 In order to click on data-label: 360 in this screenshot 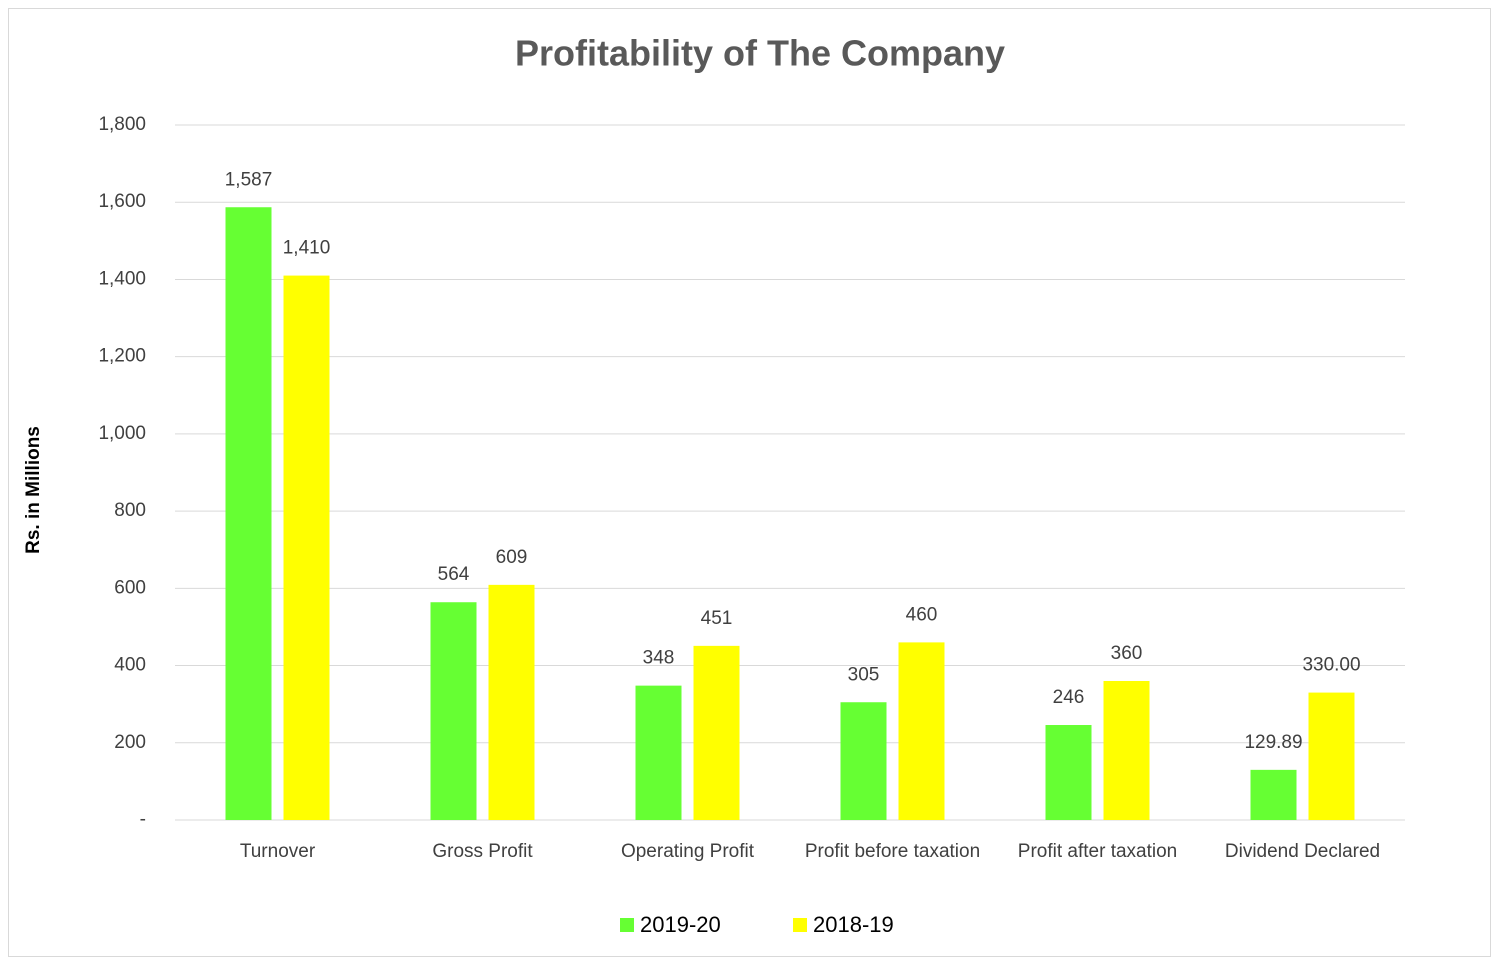, I will do `click(1127, 653)`.